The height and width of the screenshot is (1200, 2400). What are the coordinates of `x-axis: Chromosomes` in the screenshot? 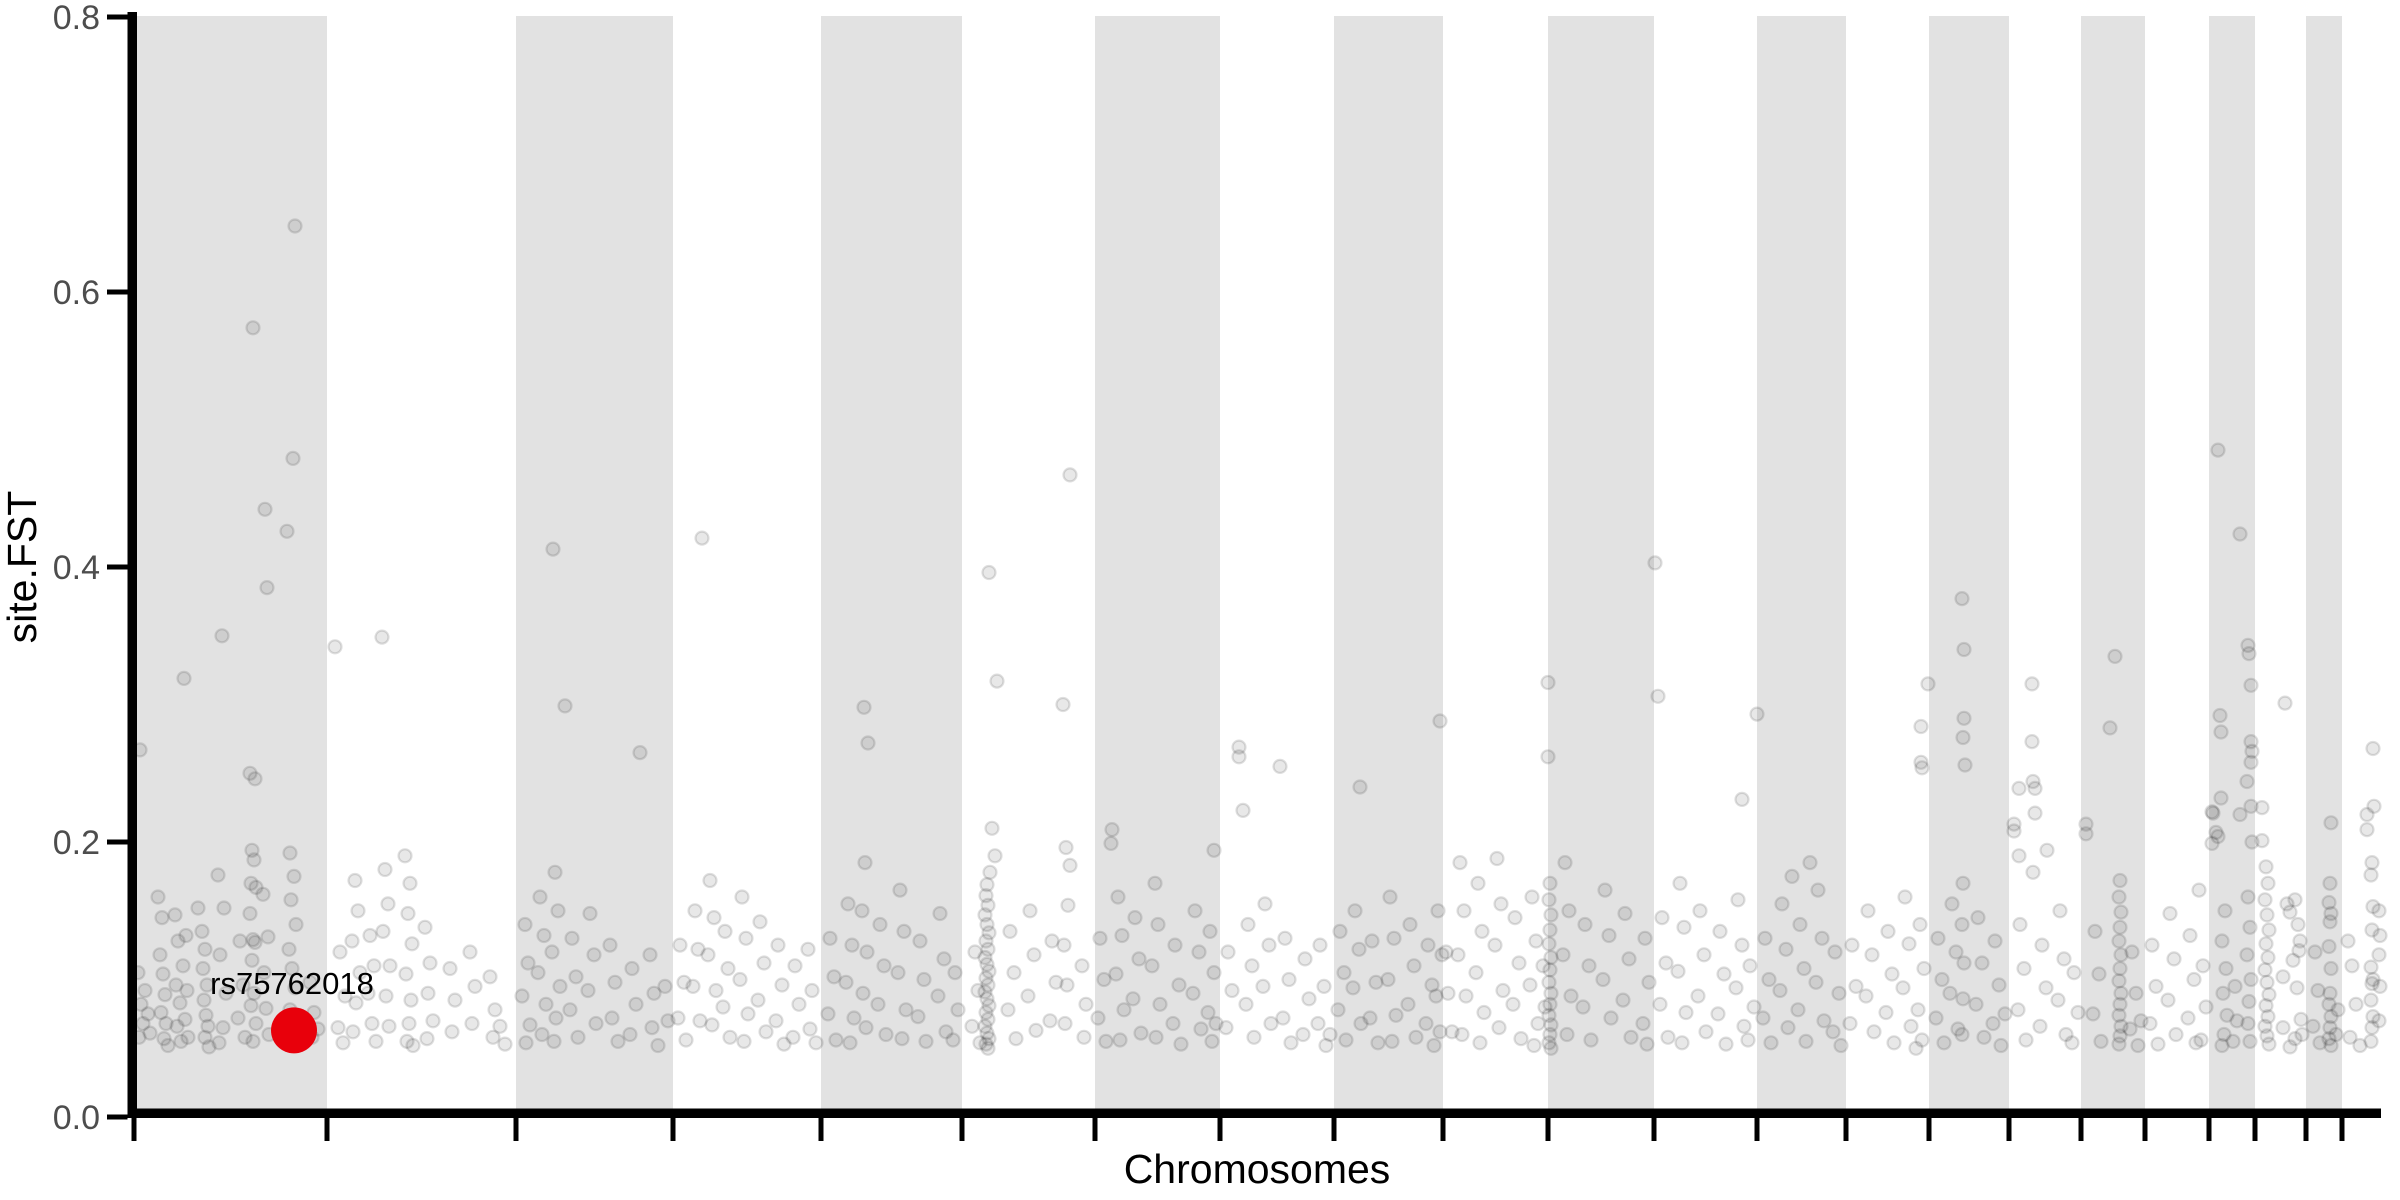 It's located at (1254, 1150).